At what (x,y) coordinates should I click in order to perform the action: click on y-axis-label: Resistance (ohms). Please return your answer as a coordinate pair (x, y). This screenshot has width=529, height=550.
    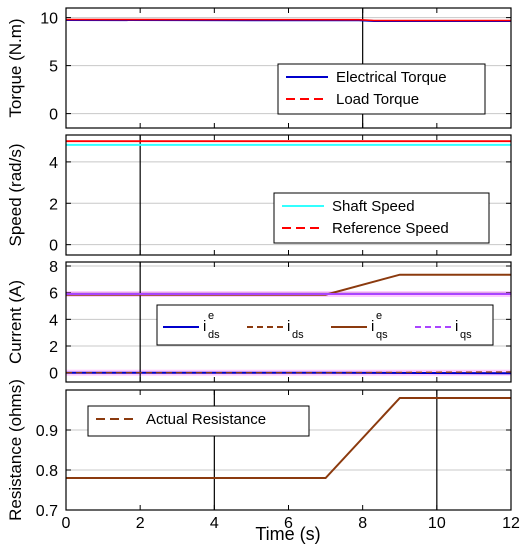
    Looking at the image, I should click on (15, 450).